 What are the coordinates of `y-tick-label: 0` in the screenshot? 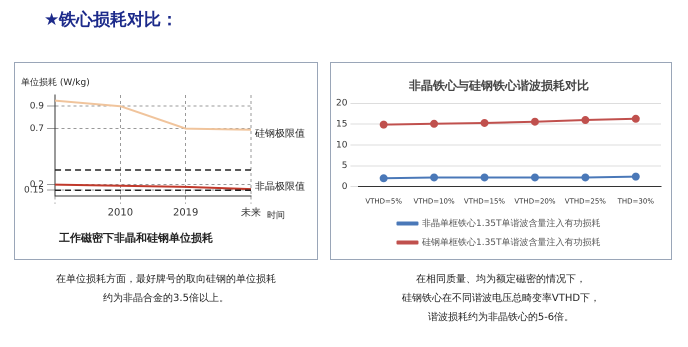 It's located at (345, 187).